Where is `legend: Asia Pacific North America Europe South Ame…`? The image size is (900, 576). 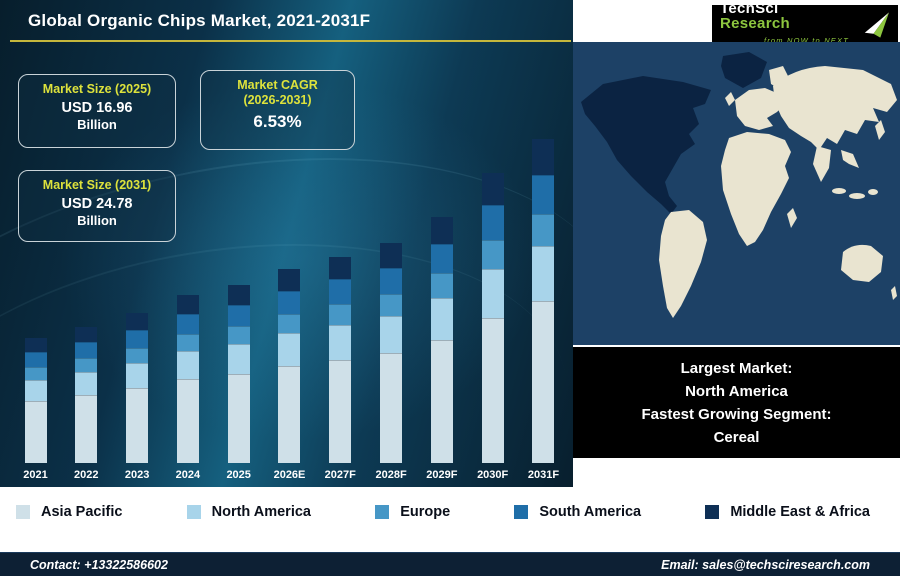
legend: Asia Pacific North America Europe South Ame… is located at coordinates (450, 512).